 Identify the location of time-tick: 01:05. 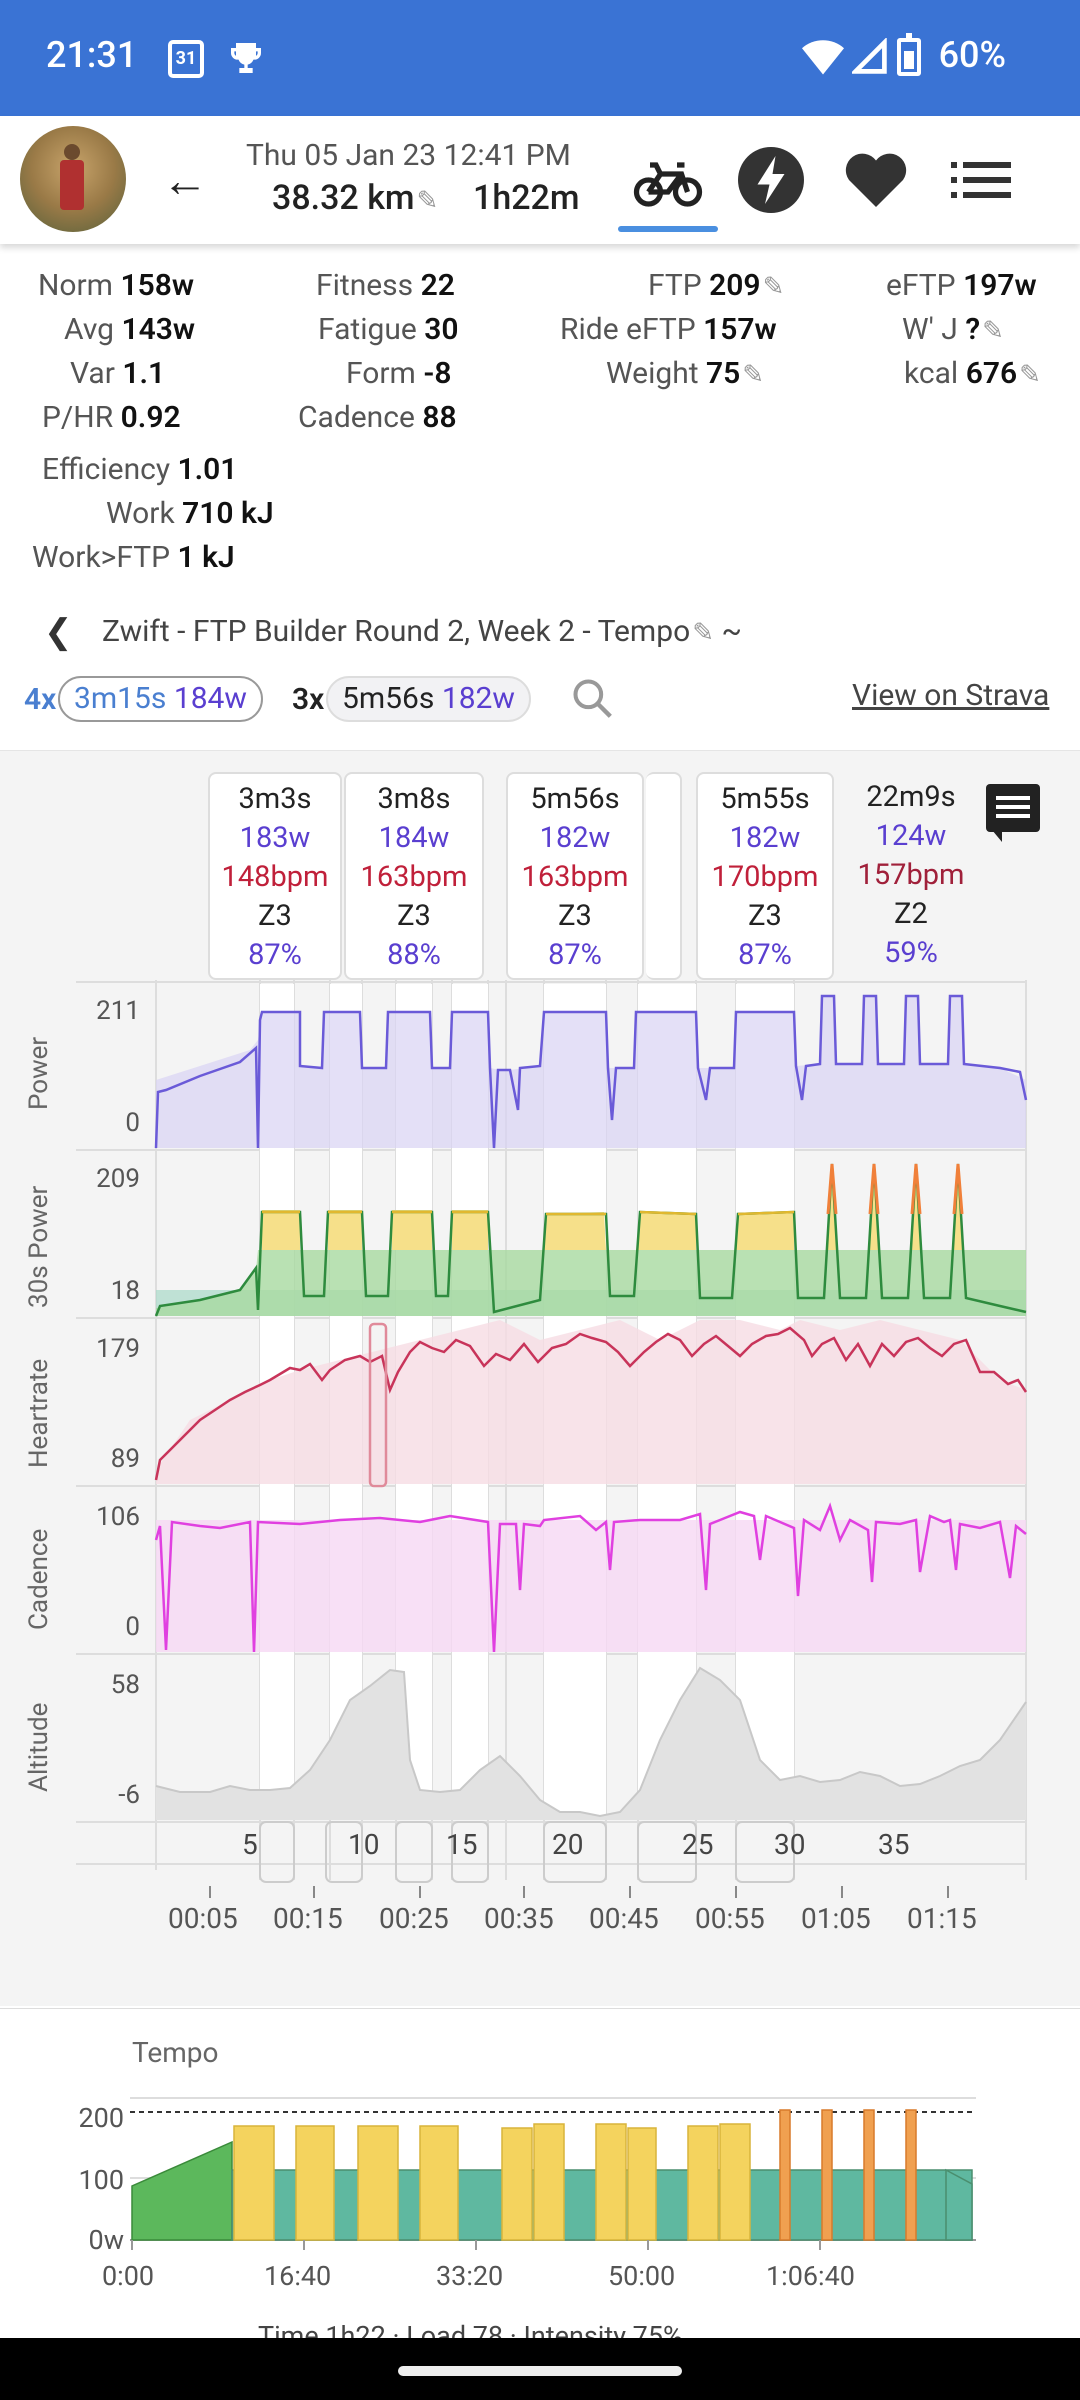
(836, 1918).